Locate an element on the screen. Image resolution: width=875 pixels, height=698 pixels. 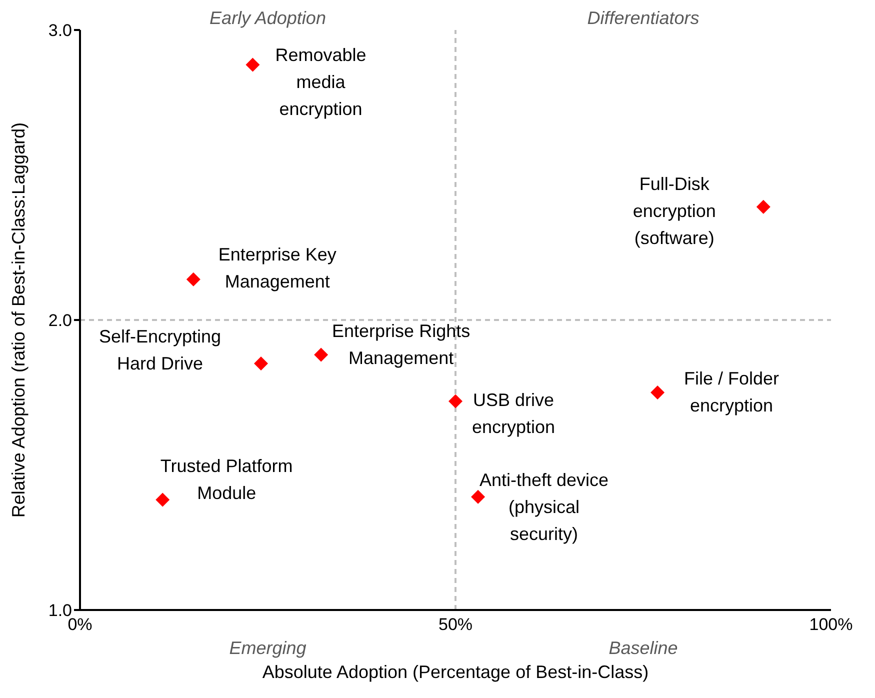
annotation: Removable media encryption is located at coordinates (320, 81).